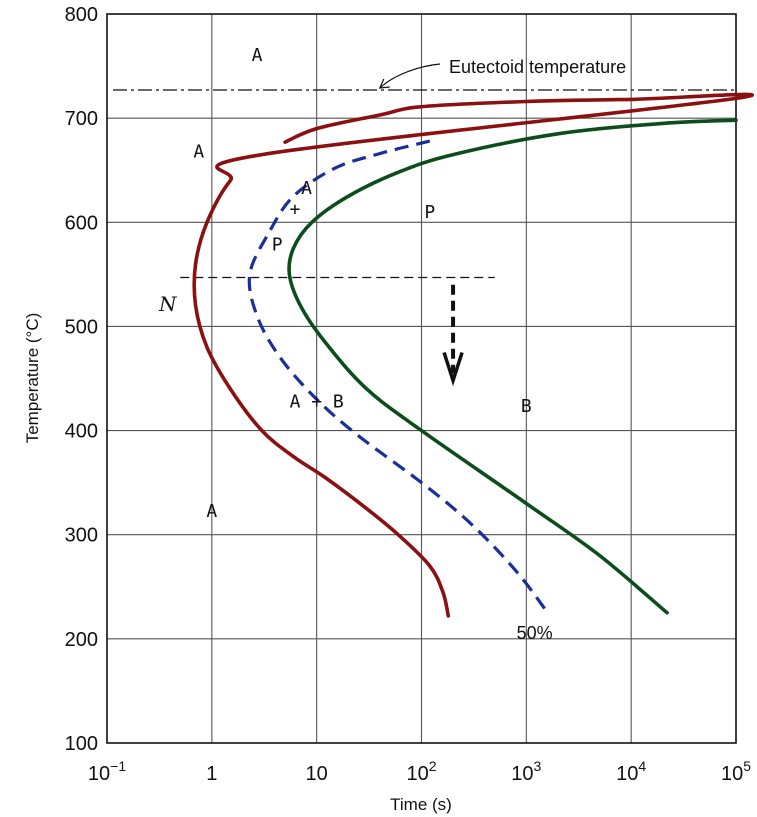 This screenshot has width=757, height=817. Describe the element at coordinates (526, 406) in the screenshot. I see `region-label: B` at that location.